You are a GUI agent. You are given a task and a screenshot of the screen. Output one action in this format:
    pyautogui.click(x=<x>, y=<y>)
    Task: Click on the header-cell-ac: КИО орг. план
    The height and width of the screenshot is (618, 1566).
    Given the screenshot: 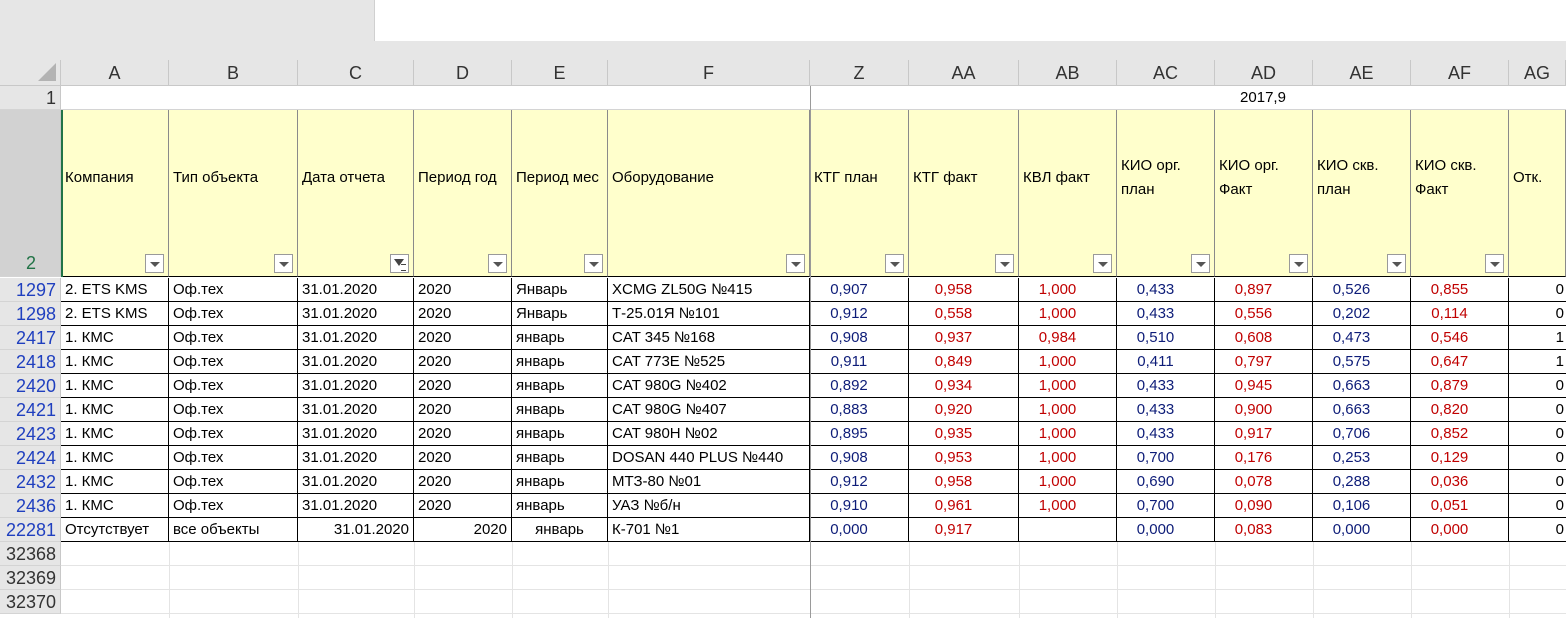 What is the action you would take?
    pyautogui.click(x=1166, y=193)
    